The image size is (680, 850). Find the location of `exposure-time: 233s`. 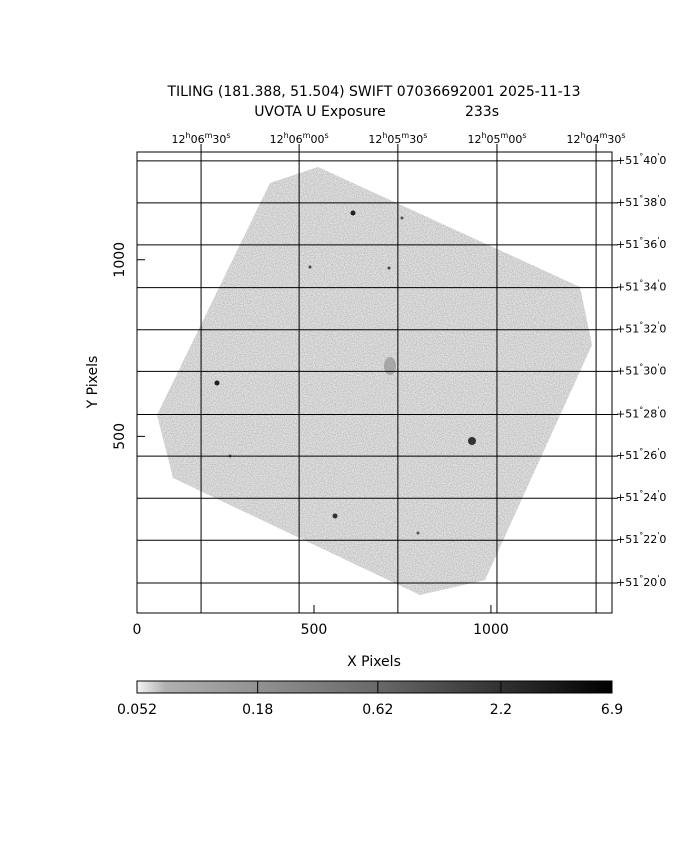

exposure-time: 233s is located at coordinates (482, 112).